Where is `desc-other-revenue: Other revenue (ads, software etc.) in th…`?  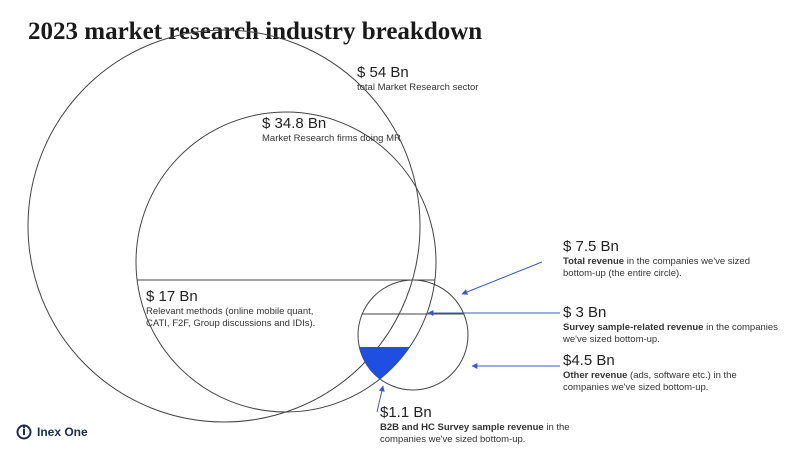
desc-other-revenue: Other revenue (ads, software etc.) in th… is located at coordinates (668, 381).